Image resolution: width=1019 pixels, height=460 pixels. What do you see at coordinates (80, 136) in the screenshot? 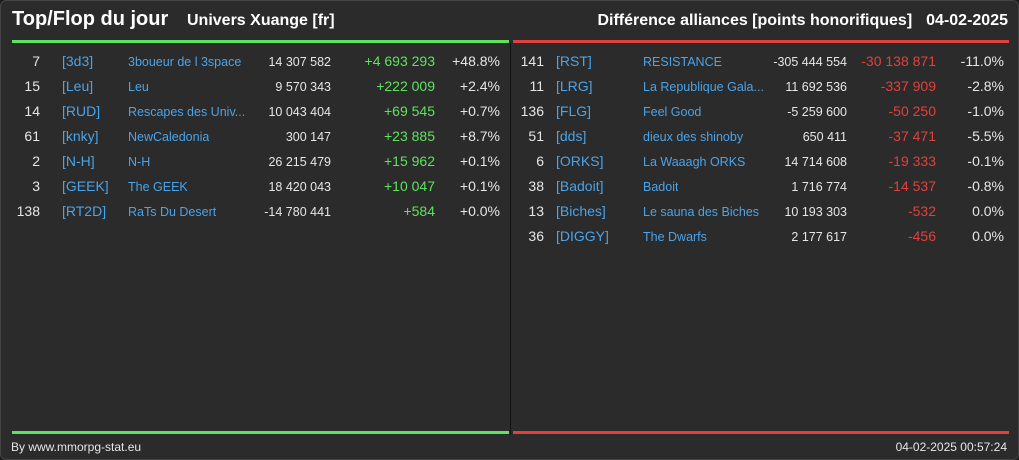
I see `alliance-tag-link: [knky]` at bounding box center [80, 136].